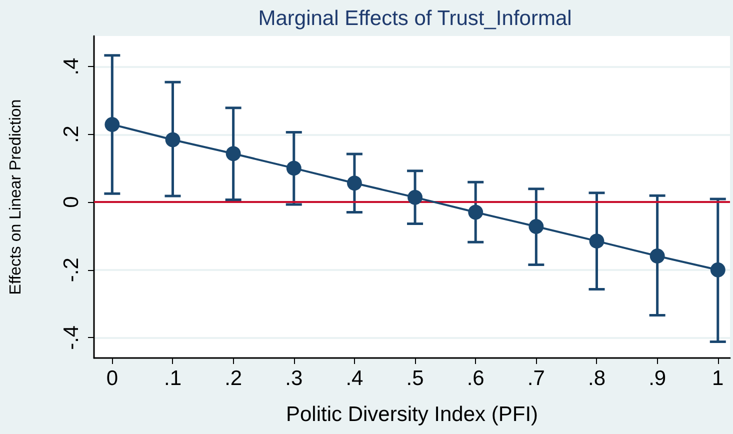 The image size is (733, 434). I want to click on x-tick-label: .9, so click(657, 378).